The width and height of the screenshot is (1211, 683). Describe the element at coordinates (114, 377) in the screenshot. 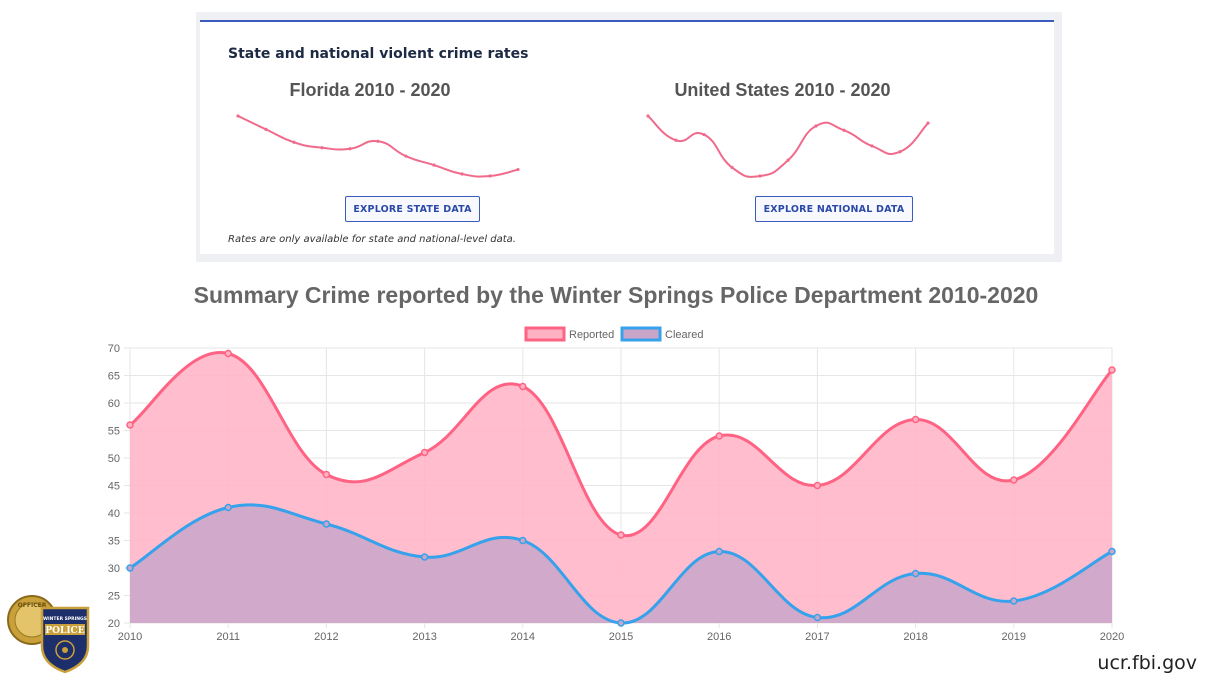

I see `y-tick-label: 65` at that location.